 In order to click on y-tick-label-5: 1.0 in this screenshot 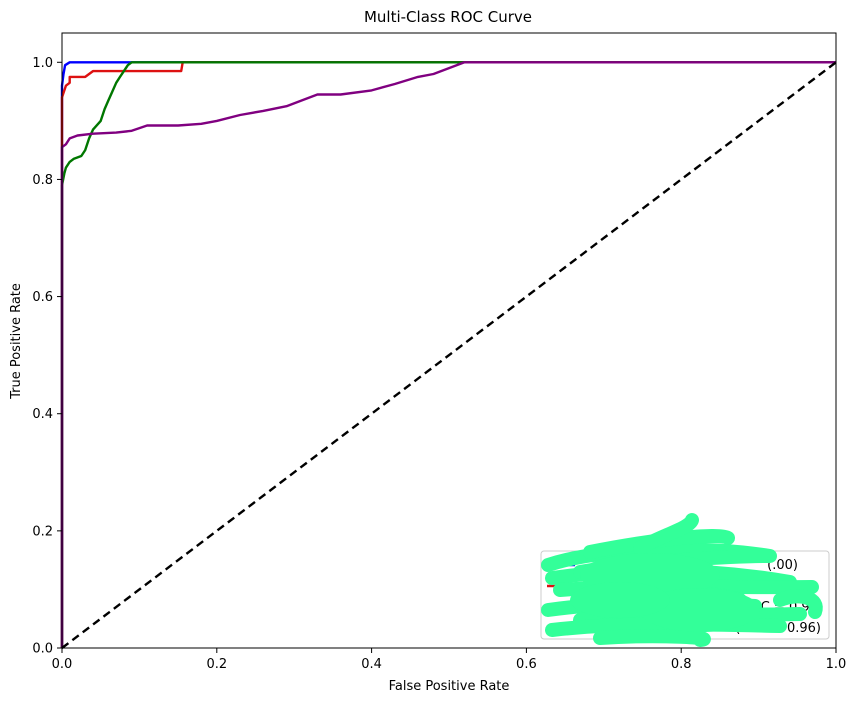, I will do `click(42, 63)`.